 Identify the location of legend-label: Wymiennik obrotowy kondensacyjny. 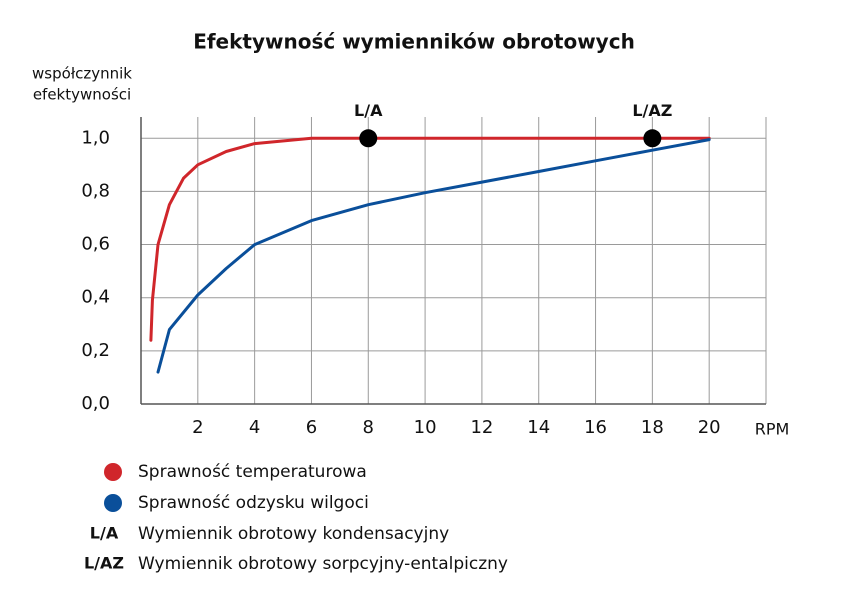
(293, 534).